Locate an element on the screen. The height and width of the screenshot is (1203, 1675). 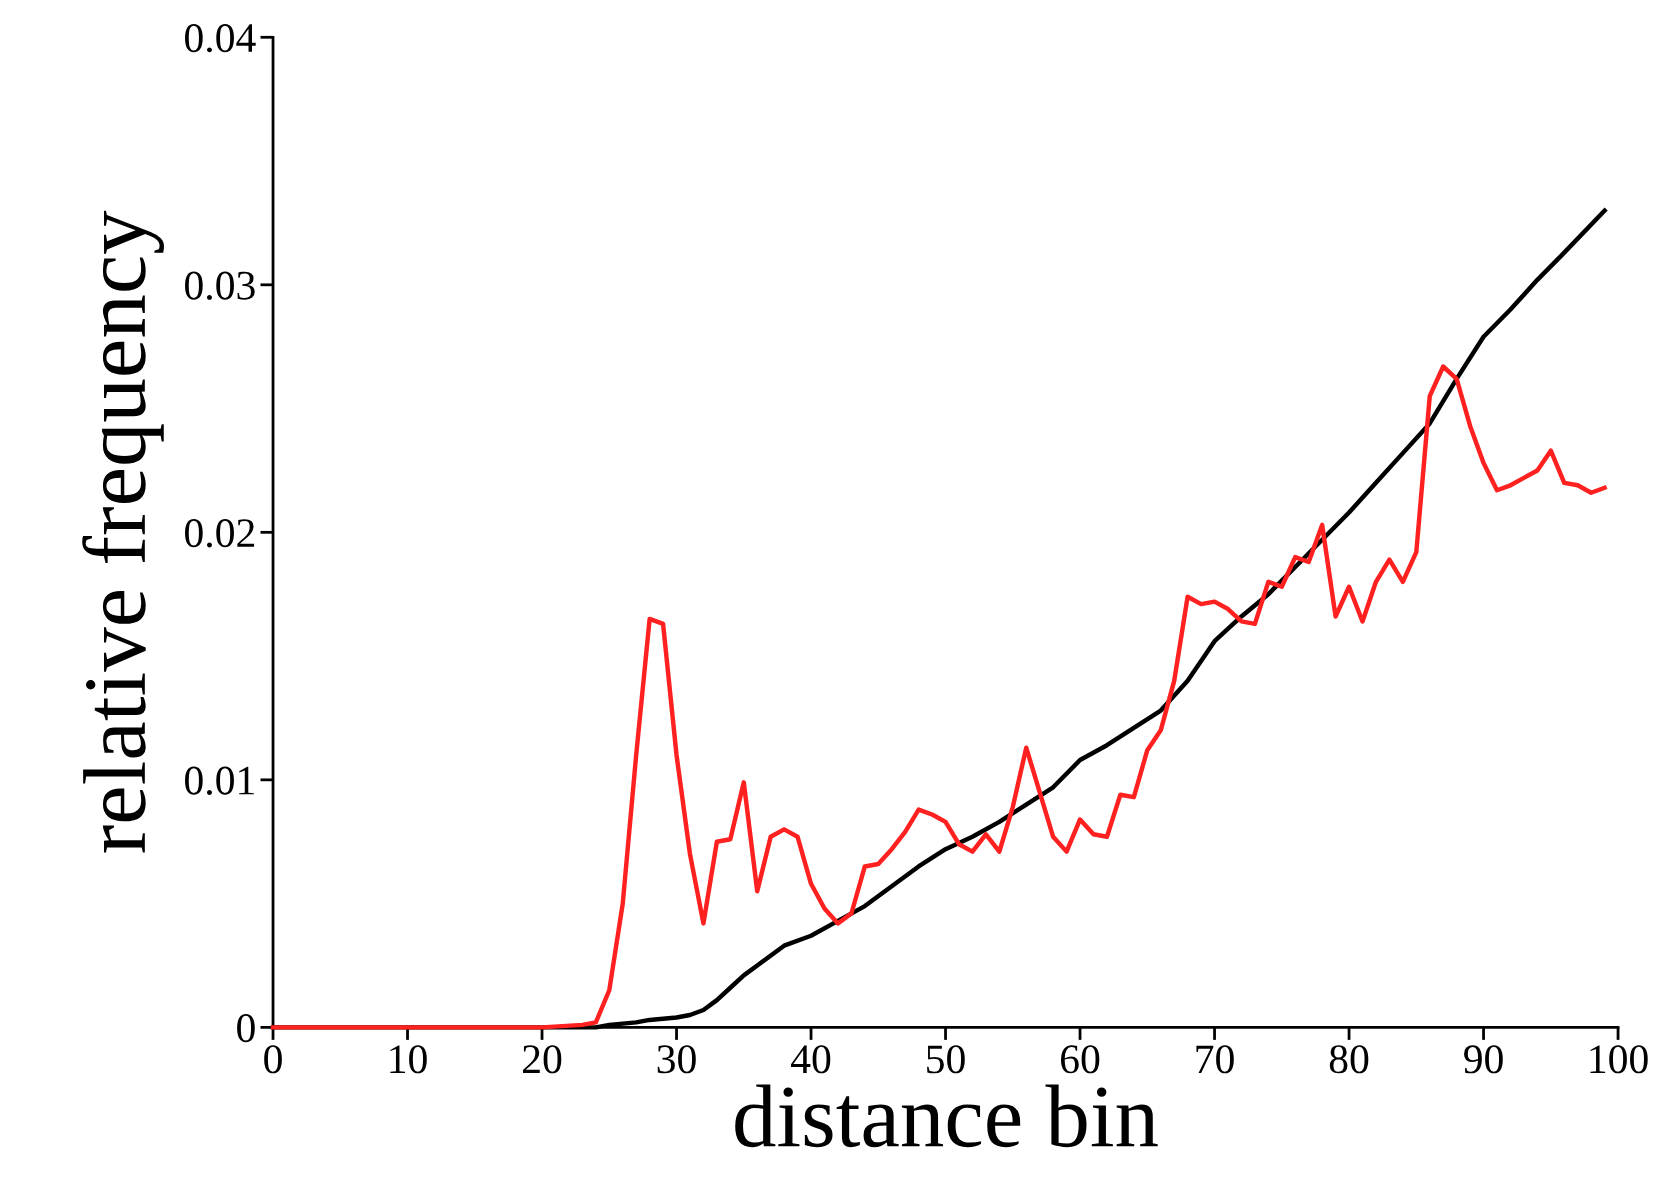
x-tick-label: 40 is located at coordinates (811, 1059).